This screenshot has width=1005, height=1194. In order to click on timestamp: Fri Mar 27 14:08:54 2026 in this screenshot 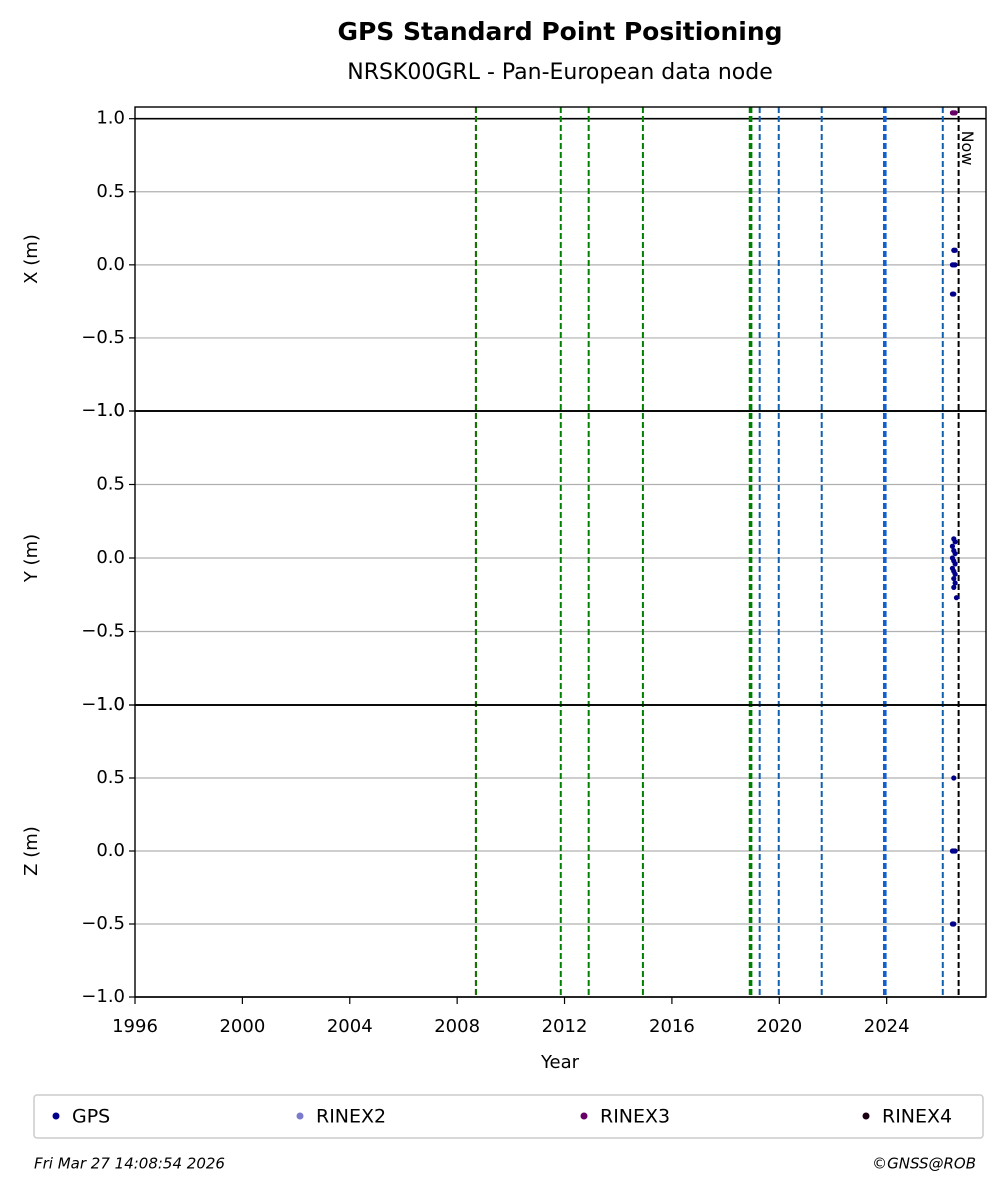, I will do `click(129, 1164)`.